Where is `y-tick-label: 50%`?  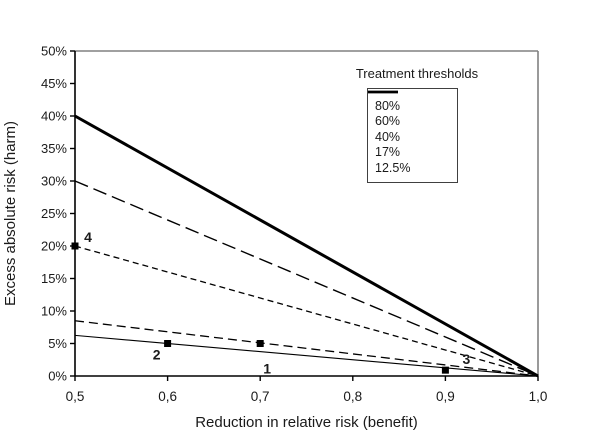 y-tick-label: 50% is located at coordinates (54, 51).